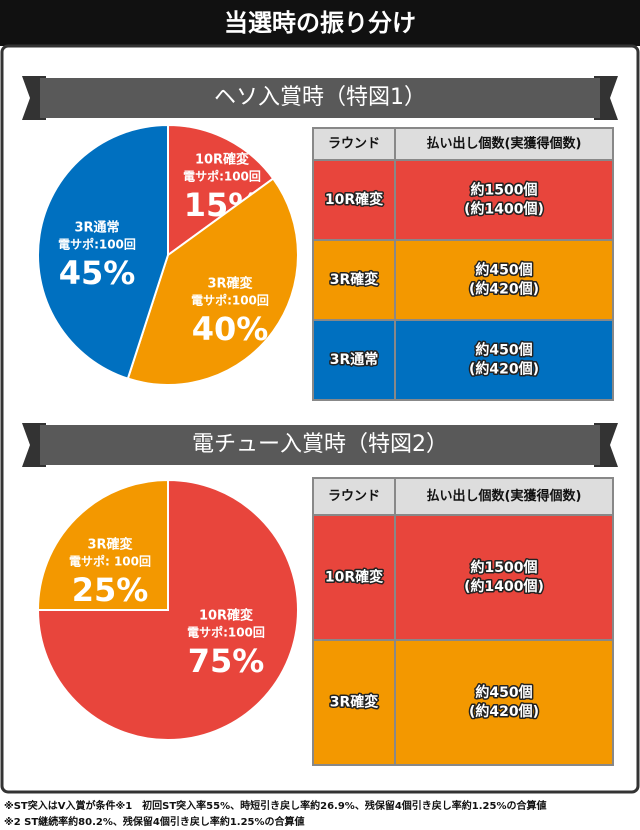 The height and width of the screenshot is (830, 640). Describe the element at coordinates (110, 590) in the screenshot. I see `slice-value-label: 25%` at that location.